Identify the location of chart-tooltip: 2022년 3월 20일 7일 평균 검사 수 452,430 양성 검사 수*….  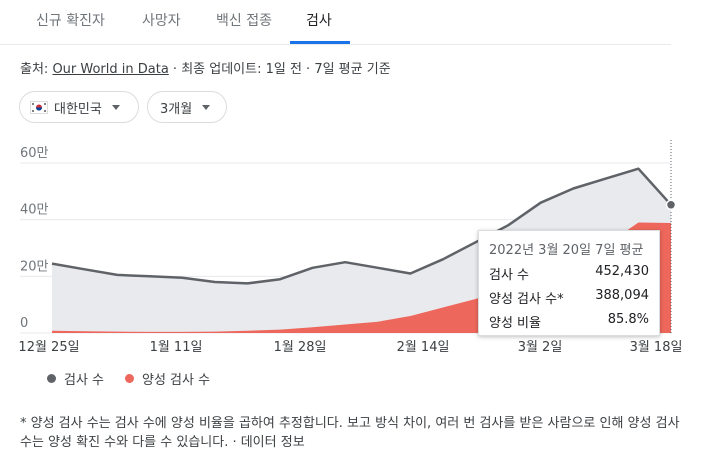
(569, 283).